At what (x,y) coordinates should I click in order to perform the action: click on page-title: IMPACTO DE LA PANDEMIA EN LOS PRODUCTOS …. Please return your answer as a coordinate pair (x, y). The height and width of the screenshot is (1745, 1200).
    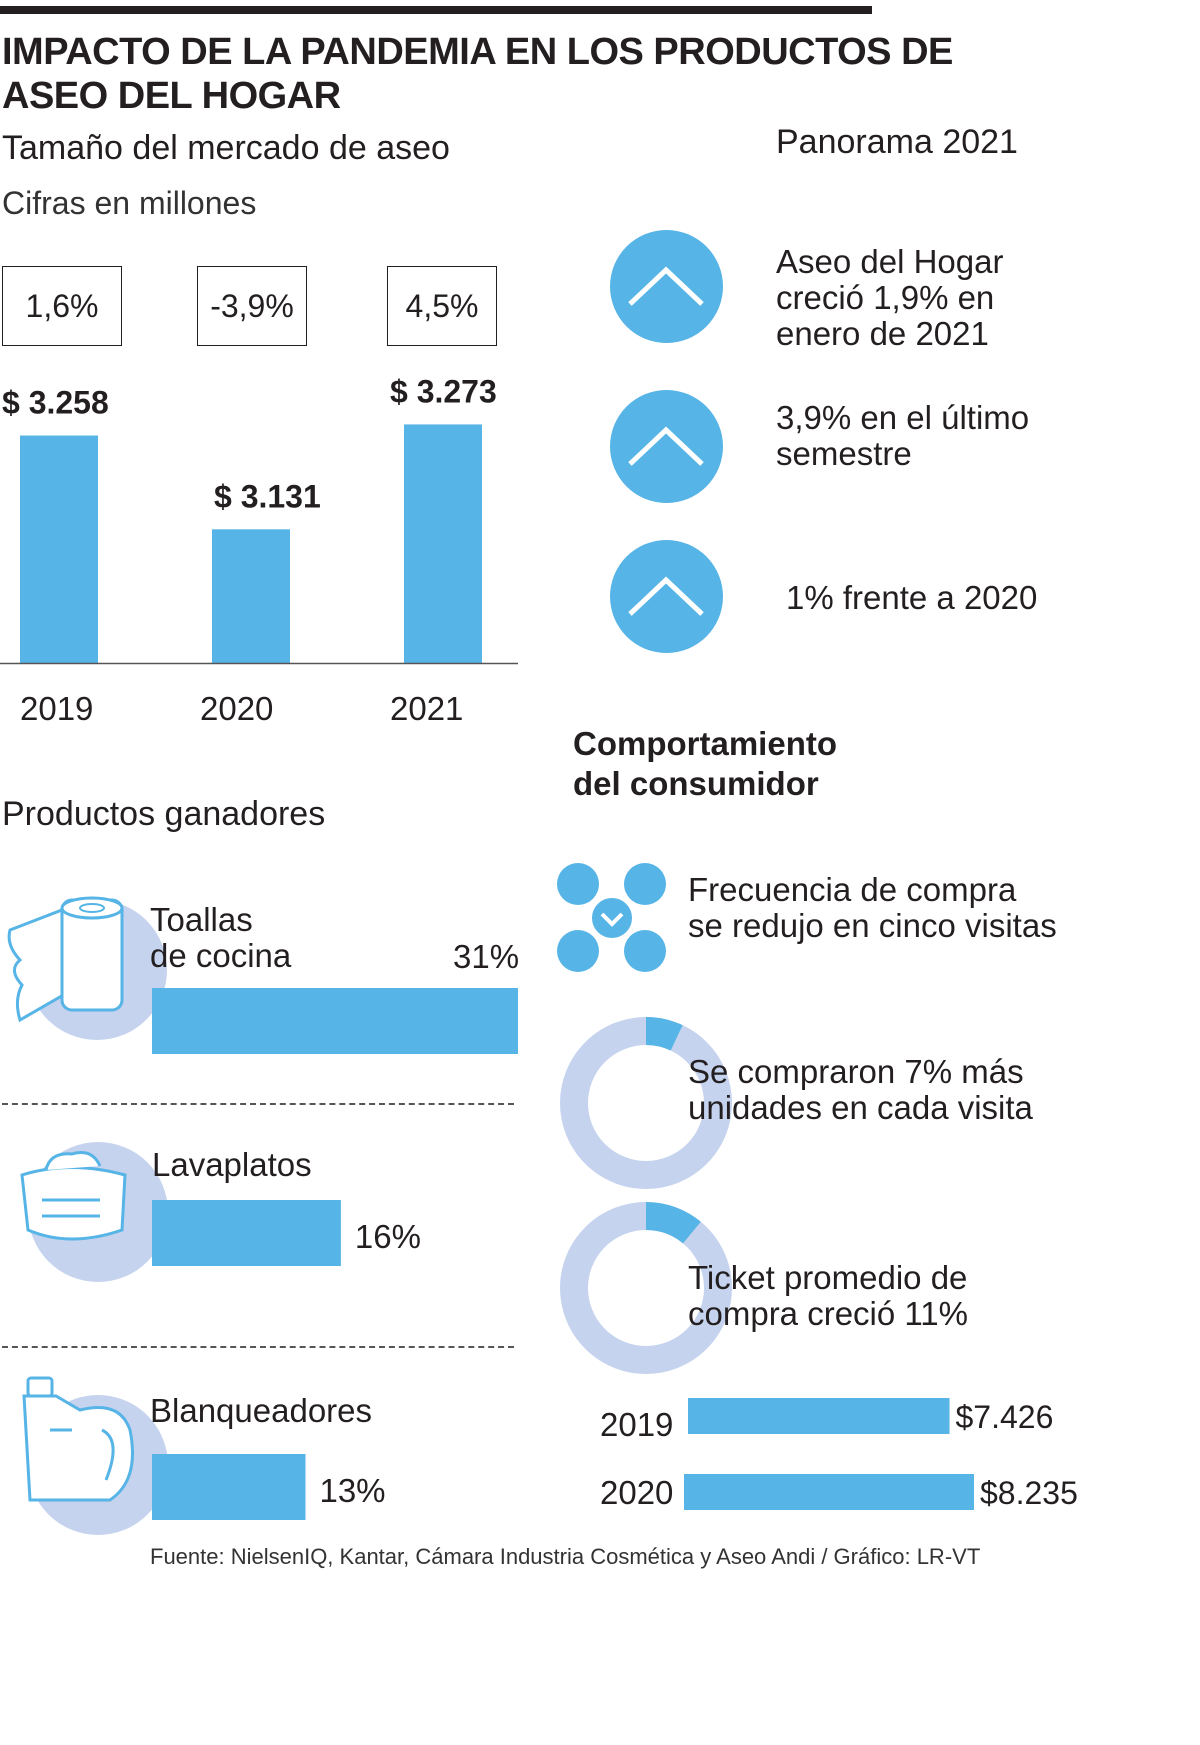
    Looking at the image, I should click on (477, 74).